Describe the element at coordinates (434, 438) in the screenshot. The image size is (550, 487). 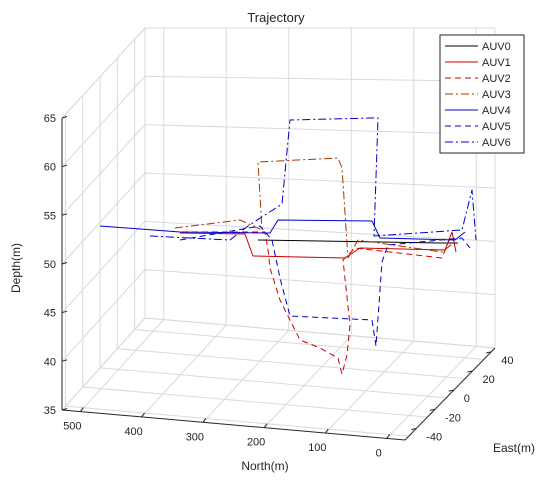
I see `y-tick-label: -40` at that location.